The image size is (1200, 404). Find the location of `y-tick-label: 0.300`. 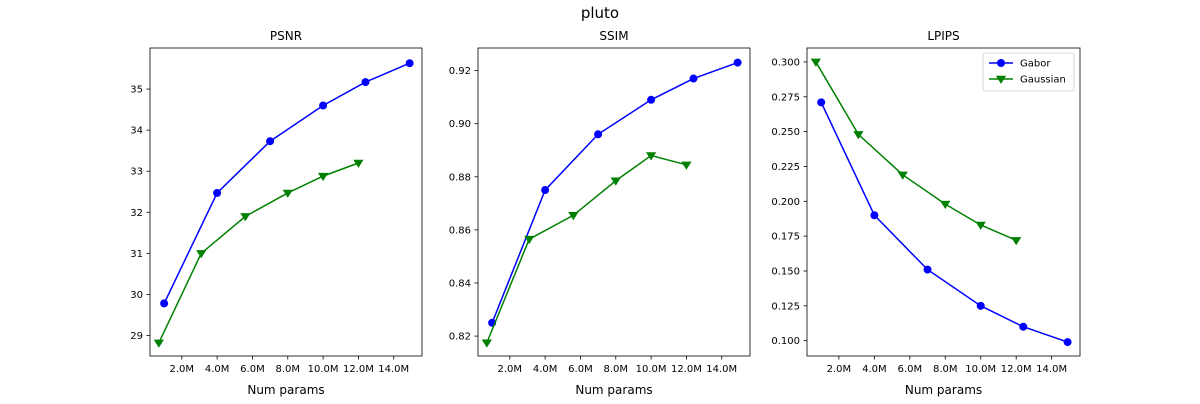

y-tick-label: 0.300 is located at coordinates (785, 62).